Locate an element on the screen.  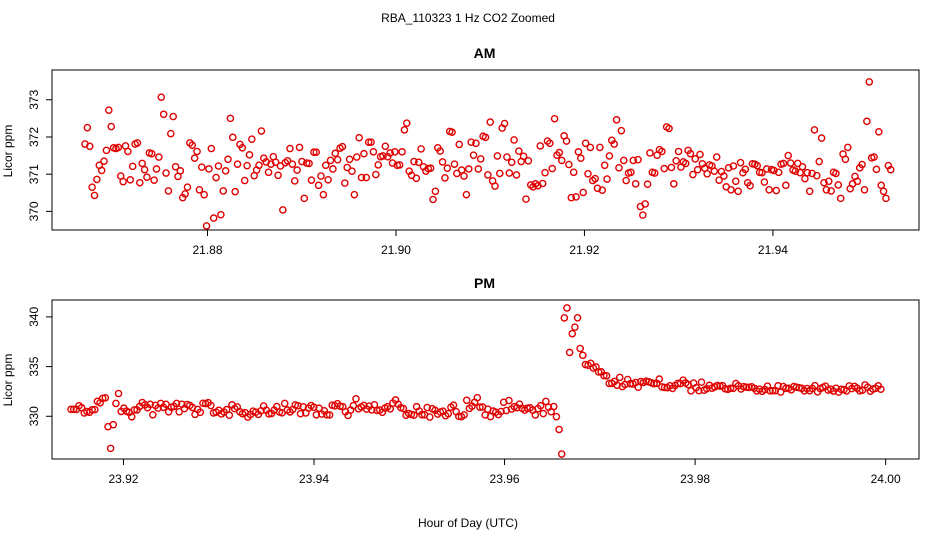
am-y-axis: 370 371 372 373 is located at coordinates (39, 155).